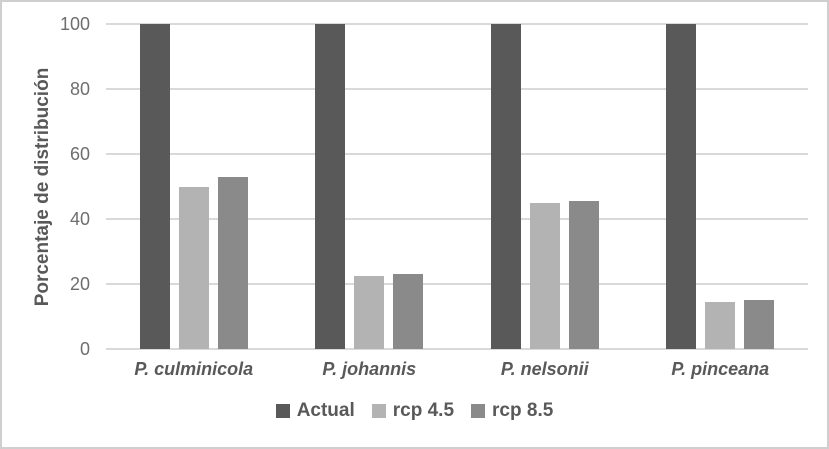  What do you see at coordinates (194, 369) in the screenshot?
I see `x-category-label: P. culminicola` at bounding box center [194, 369].